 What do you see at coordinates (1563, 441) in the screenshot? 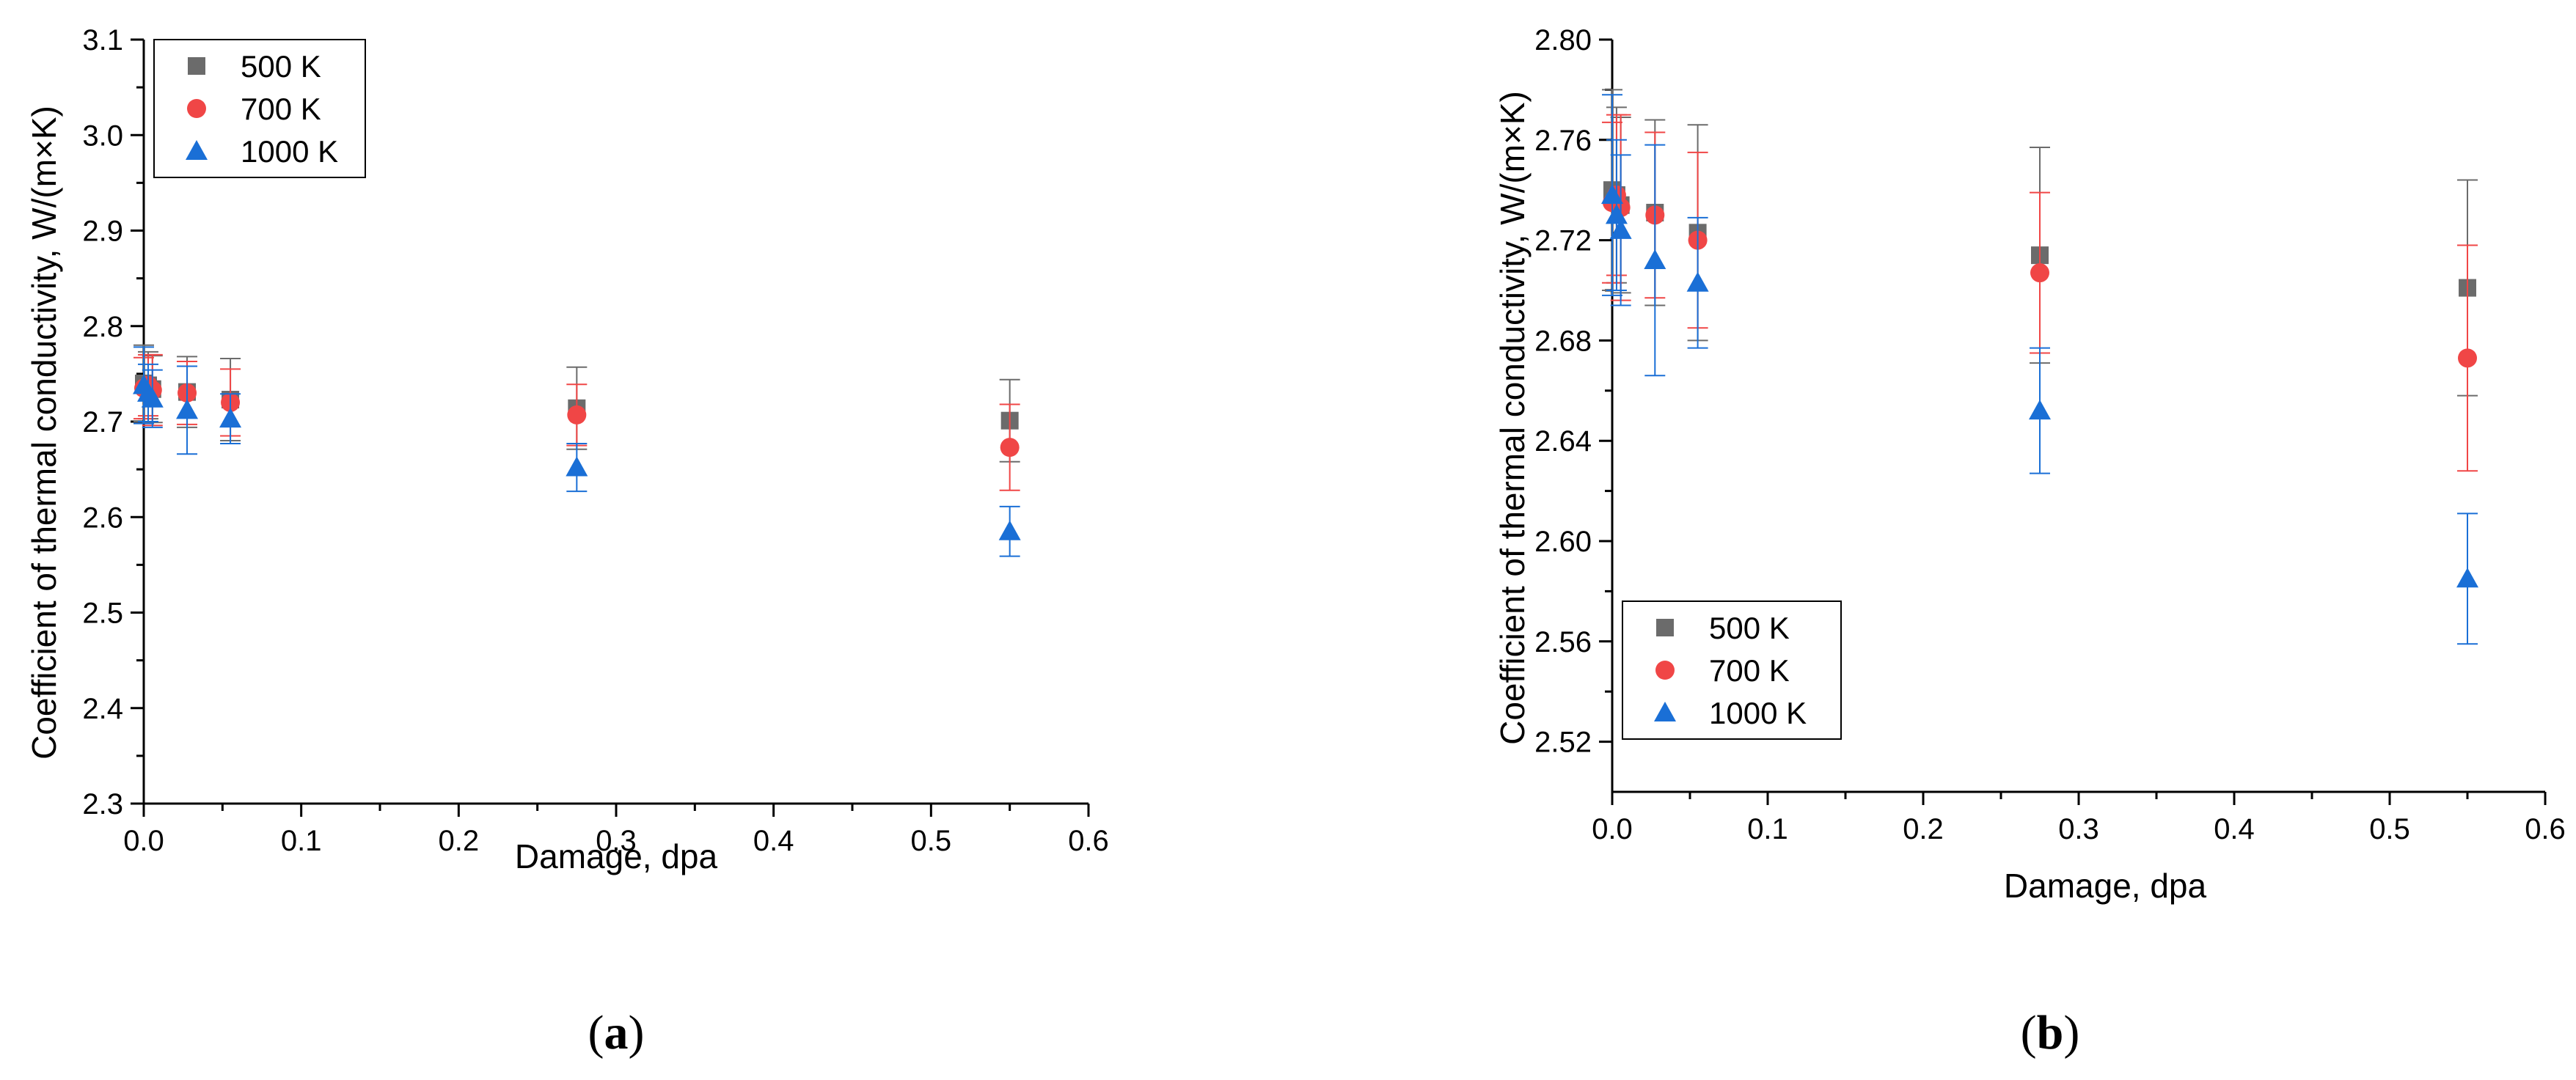
I see `y-tick-label: 2.64` at bounding box center [1563, 441].